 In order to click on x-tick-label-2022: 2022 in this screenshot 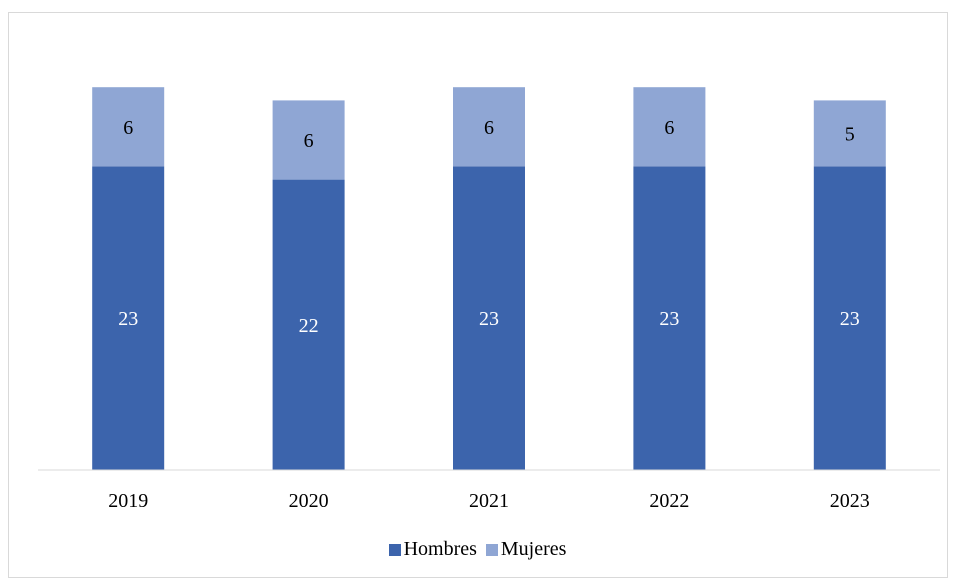, I will do `click(669, 501)`.